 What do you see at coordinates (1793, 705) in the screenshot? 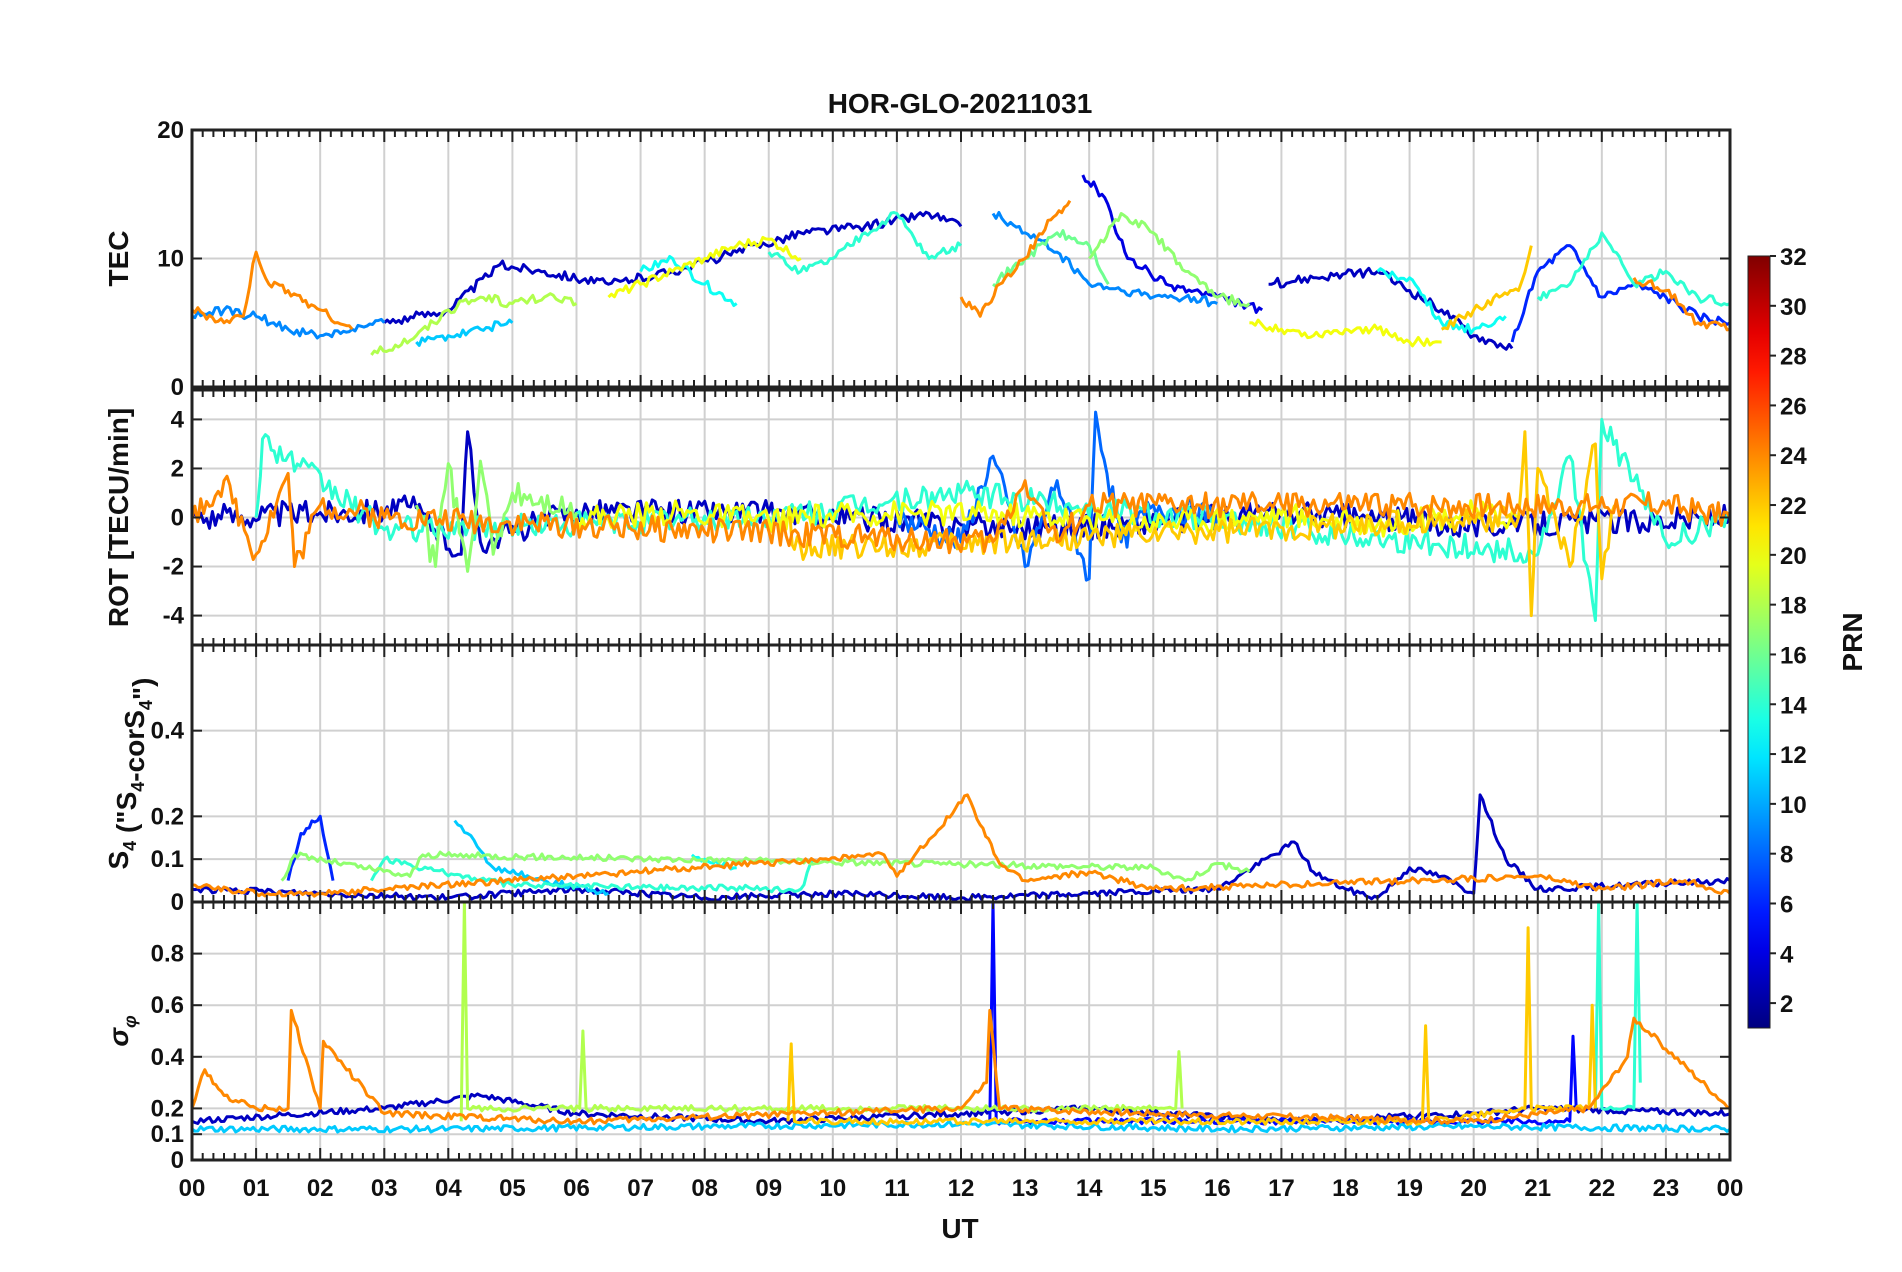
I see `colorbar-tick-label: 14` at bounding box center [1793, 705].